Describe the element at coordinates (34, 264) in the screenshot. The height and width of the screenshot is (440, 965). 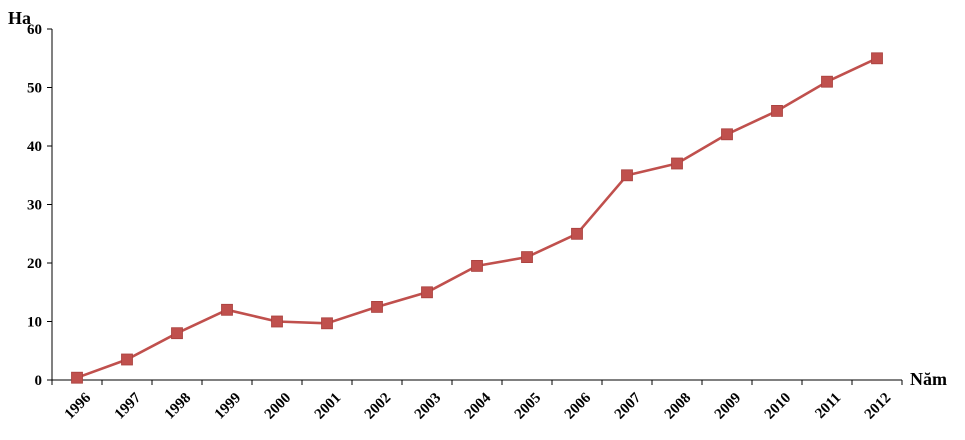
I see `y-tick-label: 20` at that location.